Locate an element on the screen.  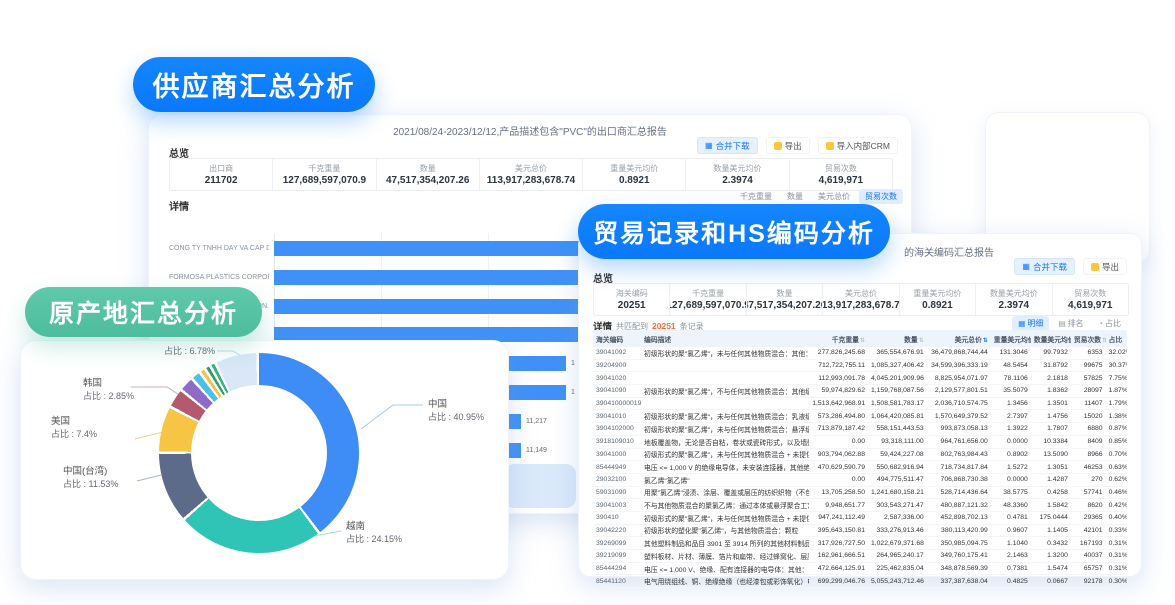
table-cell: 1.3051 is located at coordinates (1057, 467).